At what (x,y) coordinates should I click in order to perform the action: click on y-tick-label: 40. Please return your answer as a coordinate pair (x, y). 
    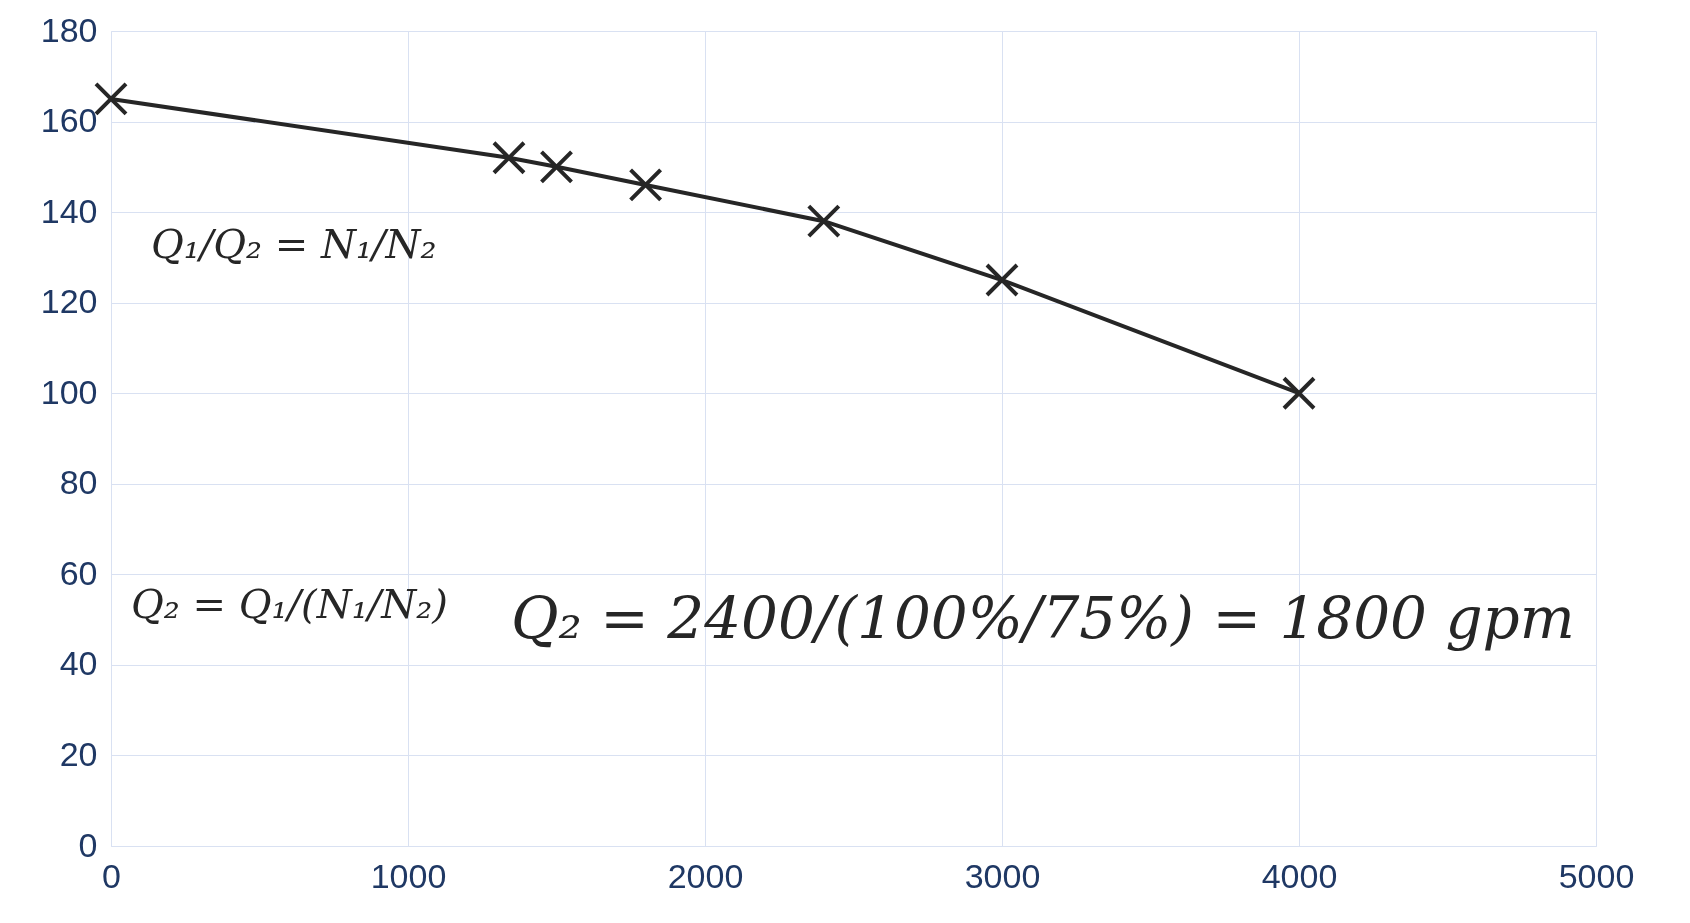
    Looking at the image, I should click on (78, 663).